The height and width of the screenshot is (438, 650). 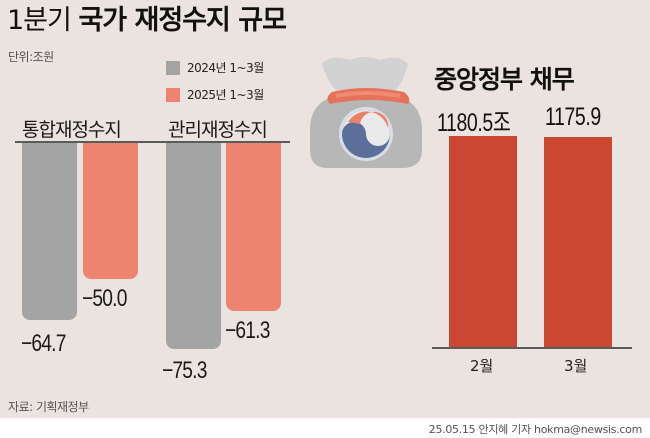 What do you see at coordinates (573, 117) in the screenshot?
I see `debt-value-mar: 1175.9` at bounding box center [573, 117].